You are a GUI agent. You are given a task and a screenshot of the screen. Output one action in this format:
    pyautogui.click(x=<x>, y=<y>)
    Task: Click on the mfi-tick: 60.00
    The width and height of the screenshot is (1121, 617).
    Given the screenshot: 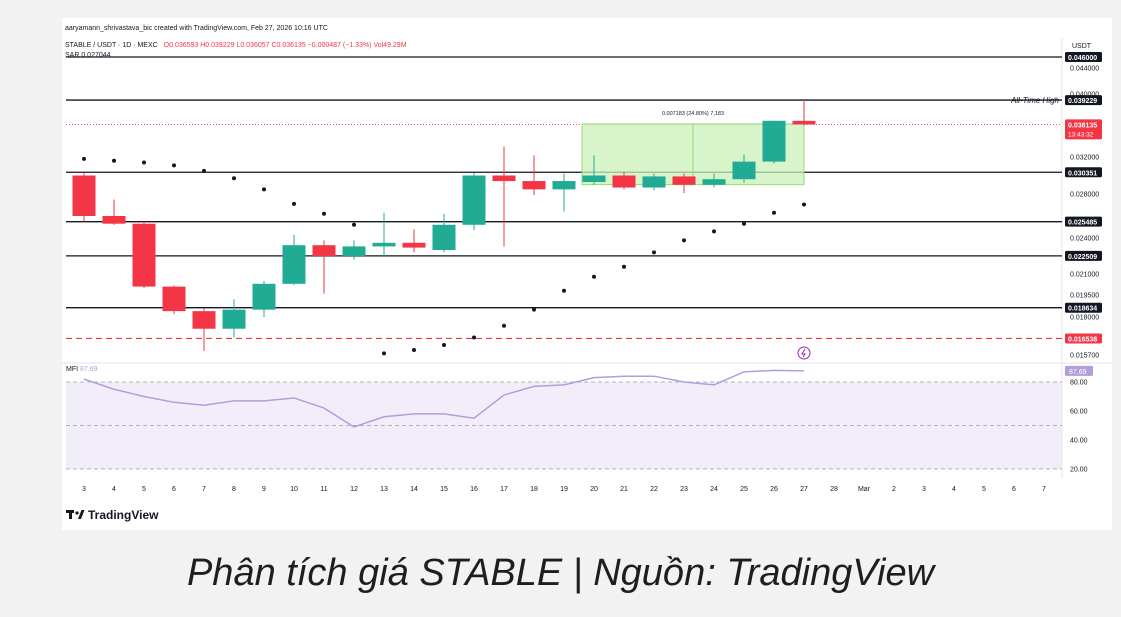 What is the action you would take?
    pyautogui.click(x=1079, y=412)
    